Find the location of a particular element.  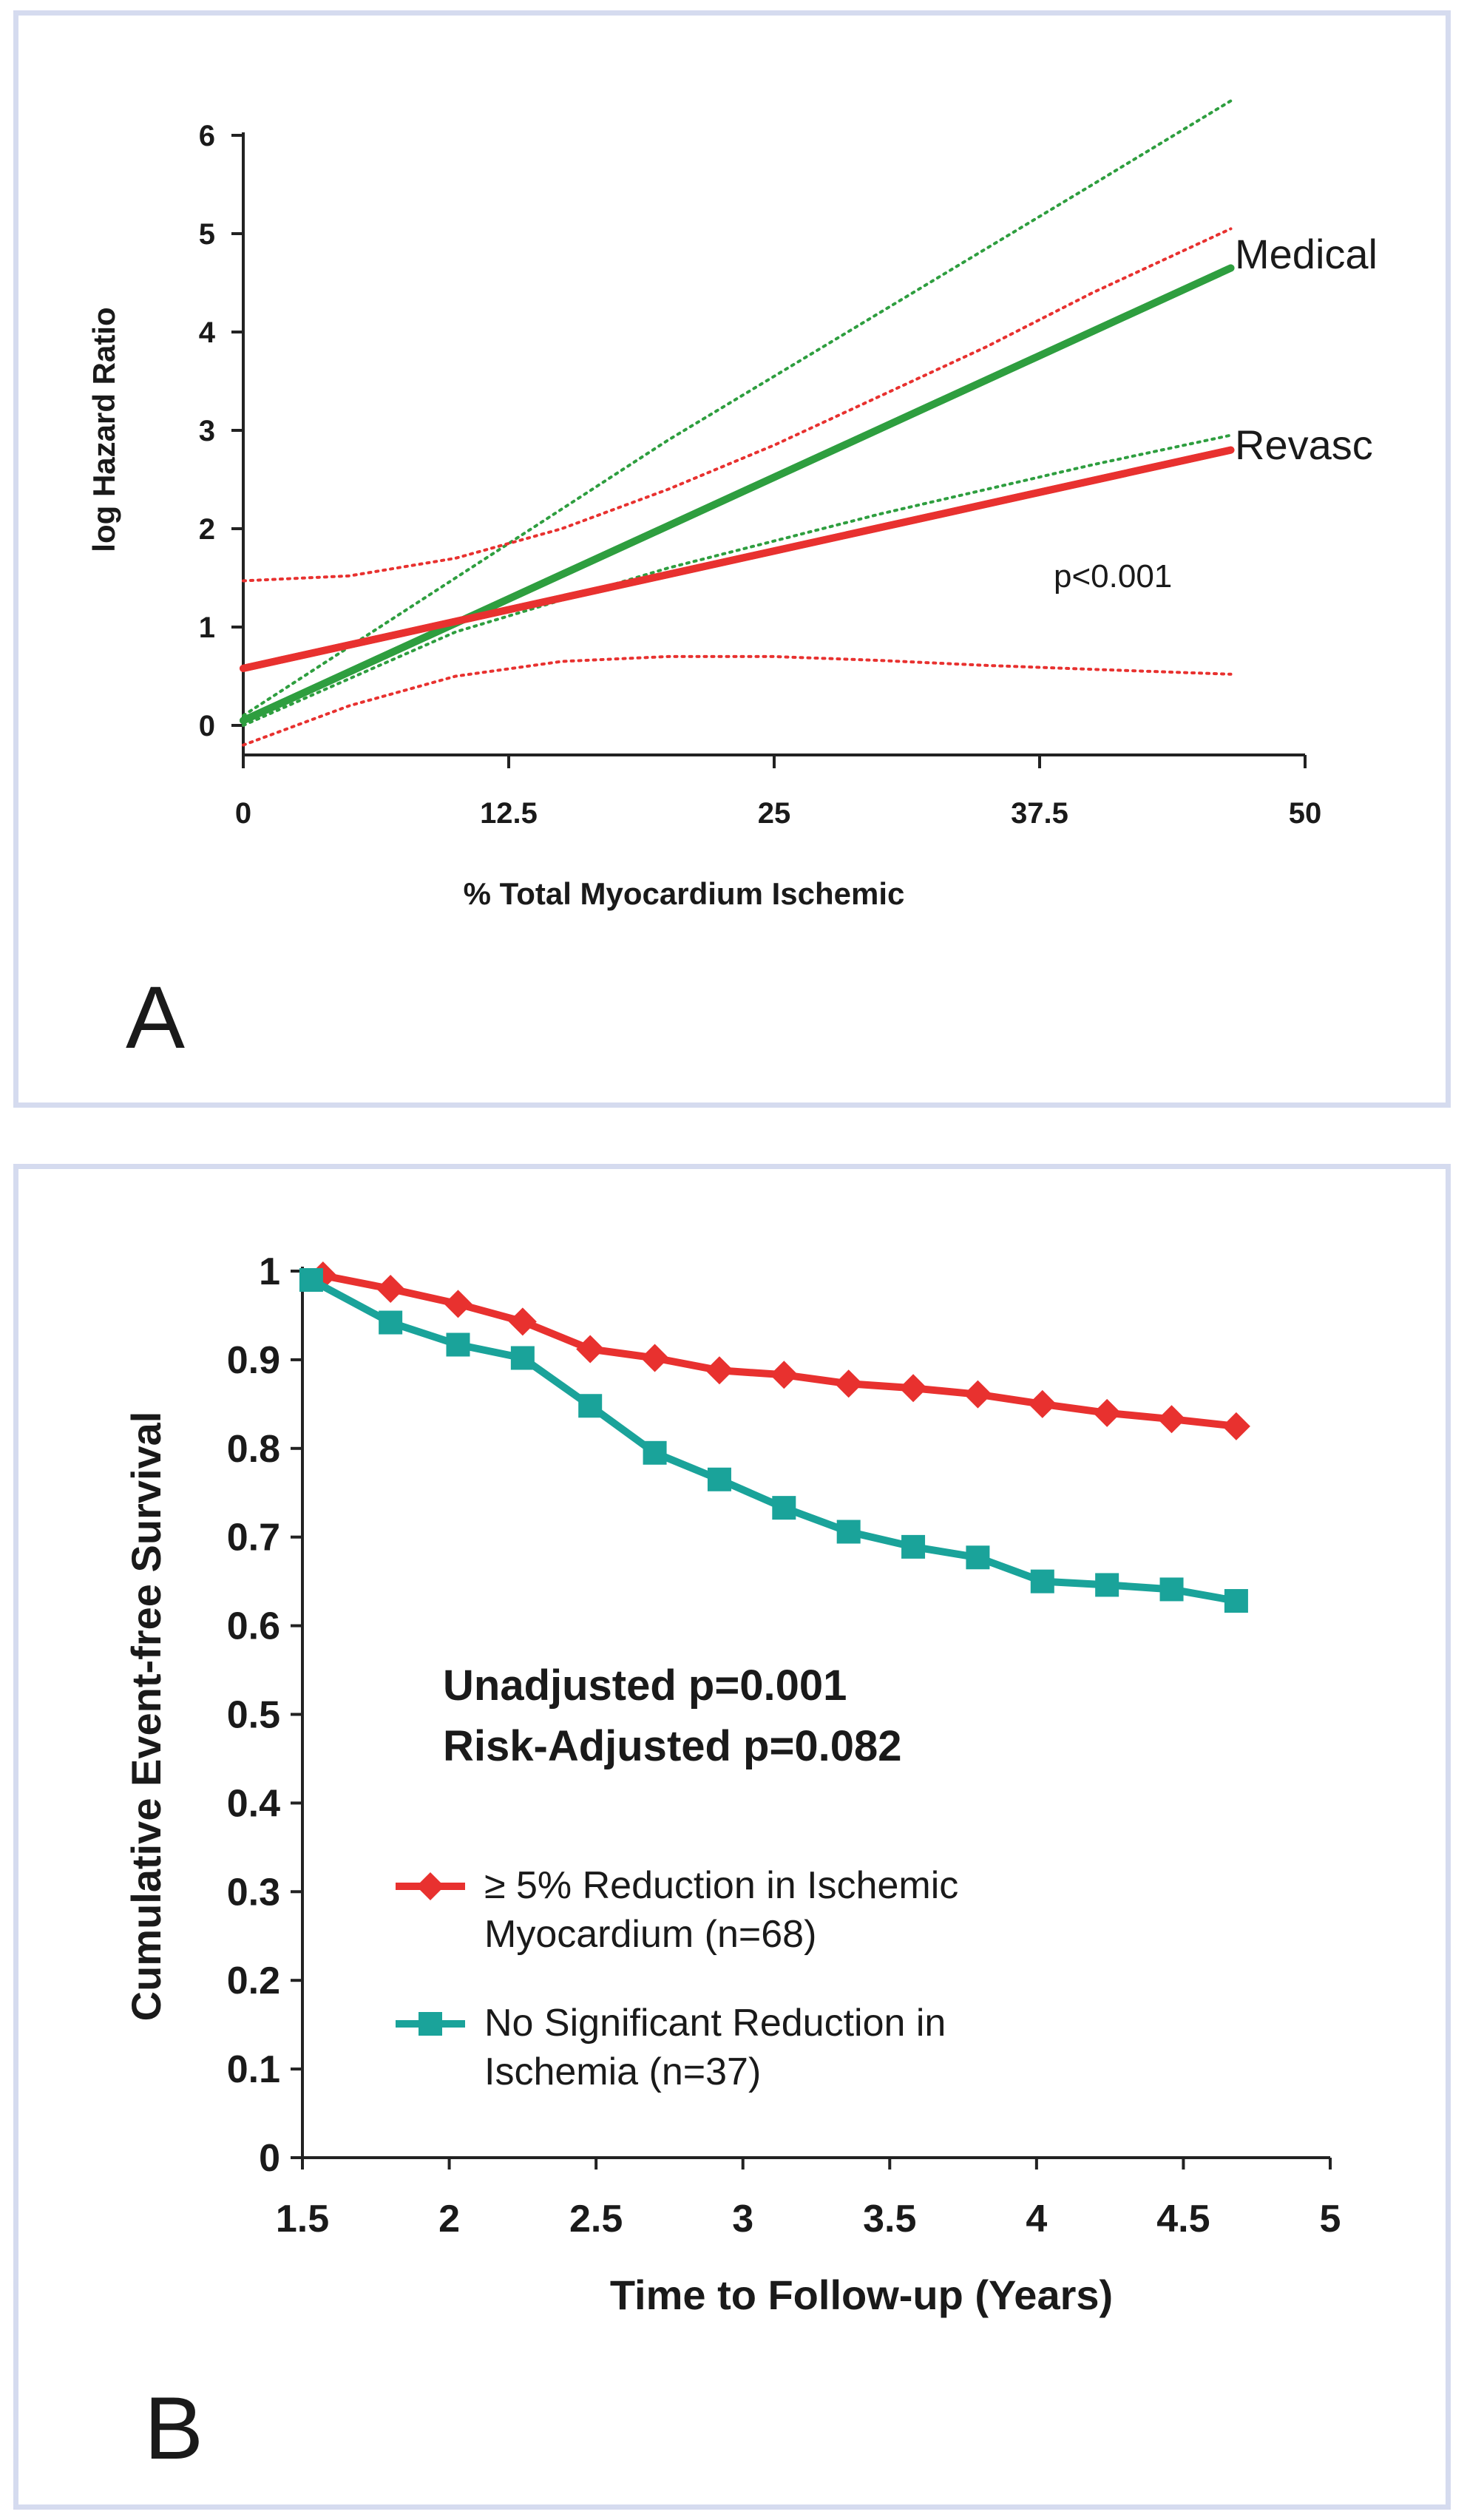

y-axis-label: Cumulative Event-free Survival is located at coordinates (146, 1717).